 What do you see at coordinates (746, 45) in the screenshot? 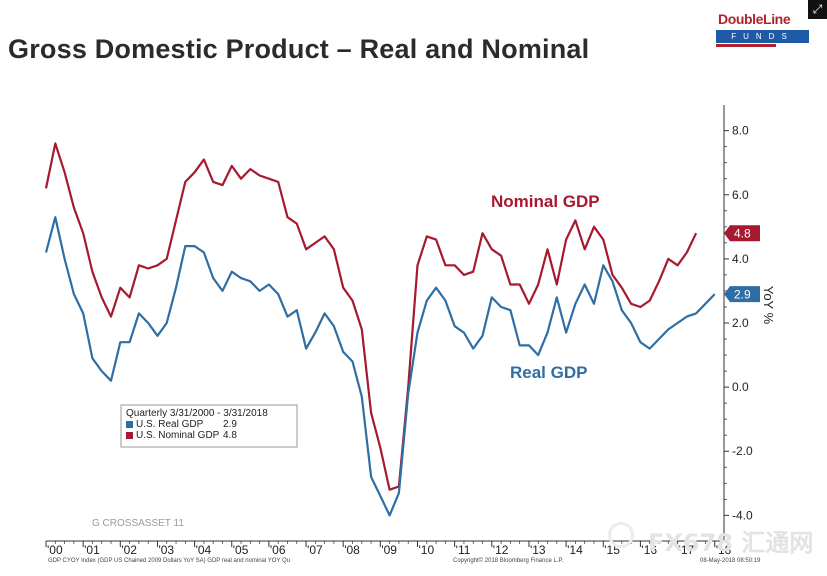
I see `logo-accent-line` at bounding box center [746, 45].